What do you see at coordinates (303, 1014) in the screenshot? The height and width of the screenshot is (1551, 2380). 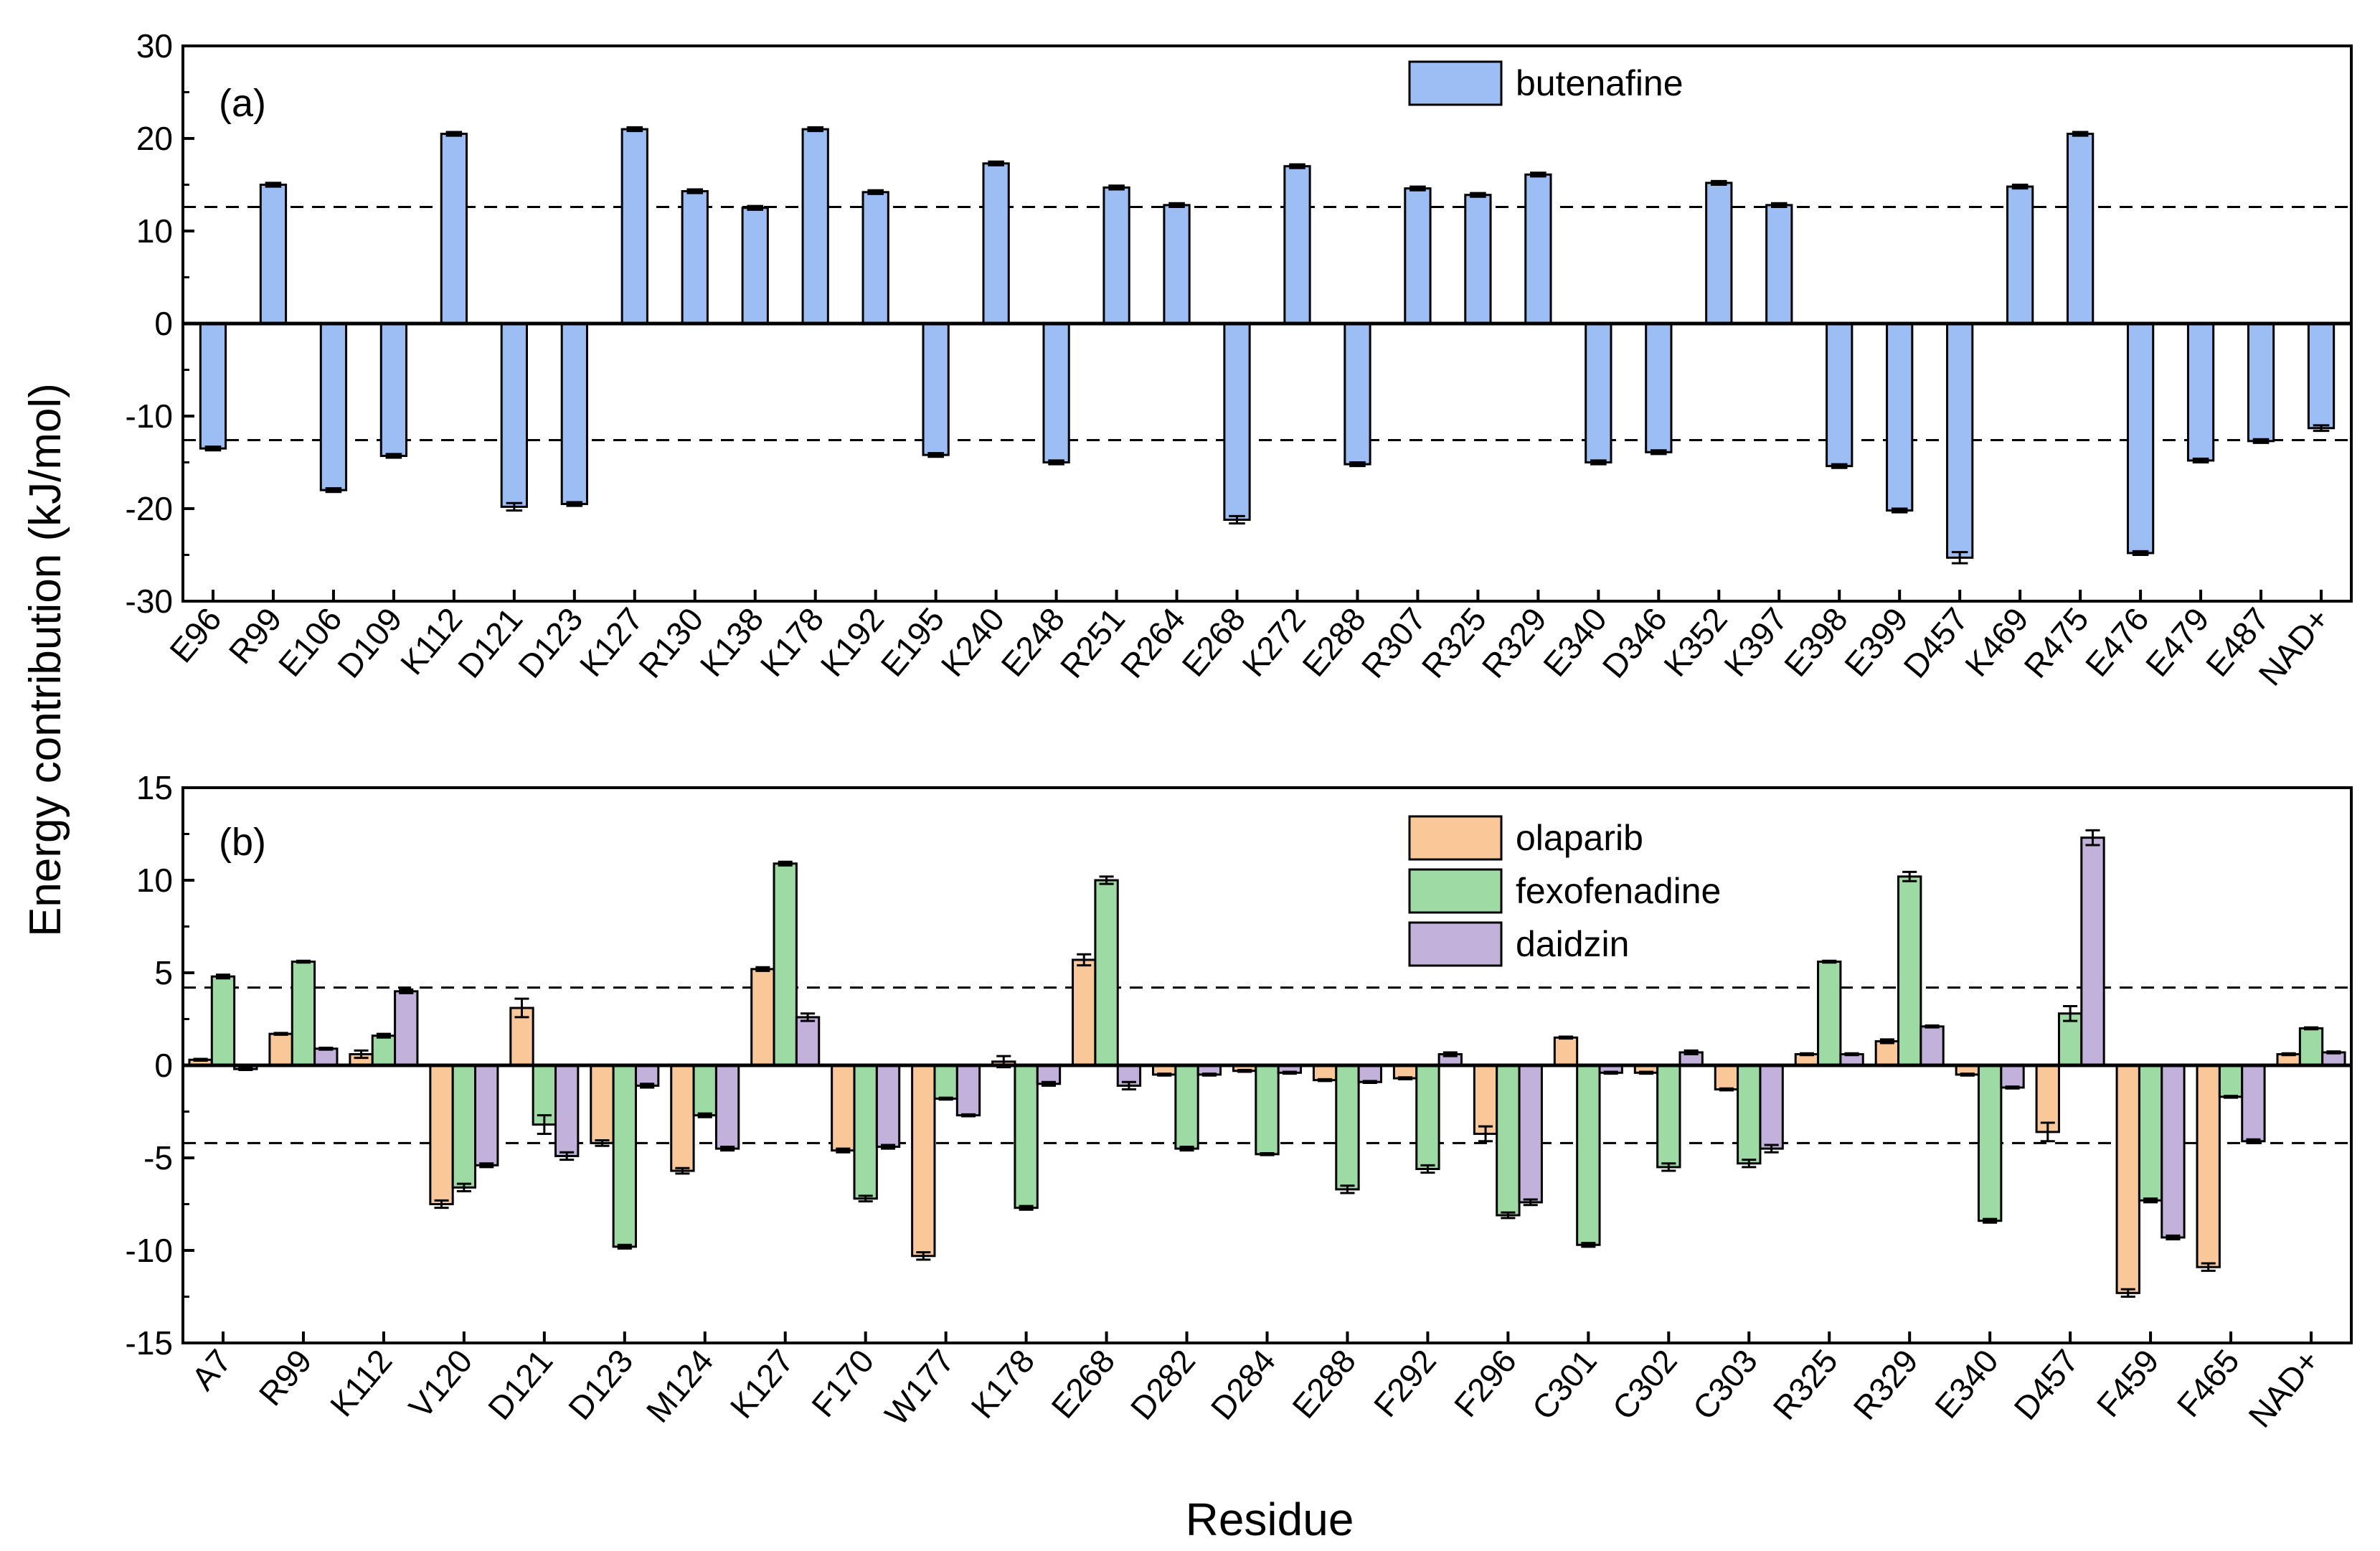 I see `bar-fexofenadine-R99` at bounding box center [303, 1014].